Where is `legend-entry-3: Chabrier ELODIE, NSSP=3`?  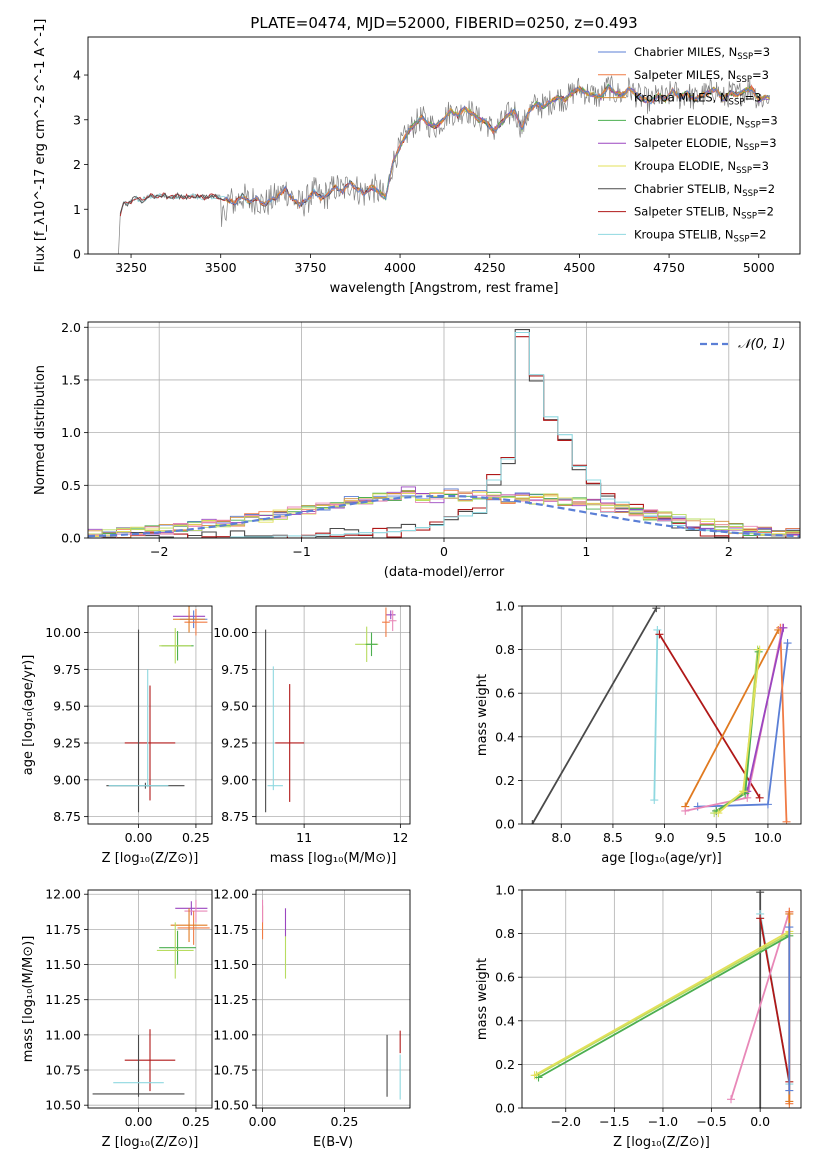
legend-entry-3: Chabrier ELODIE, NSSP=3 is located at coordinates (706, 121).